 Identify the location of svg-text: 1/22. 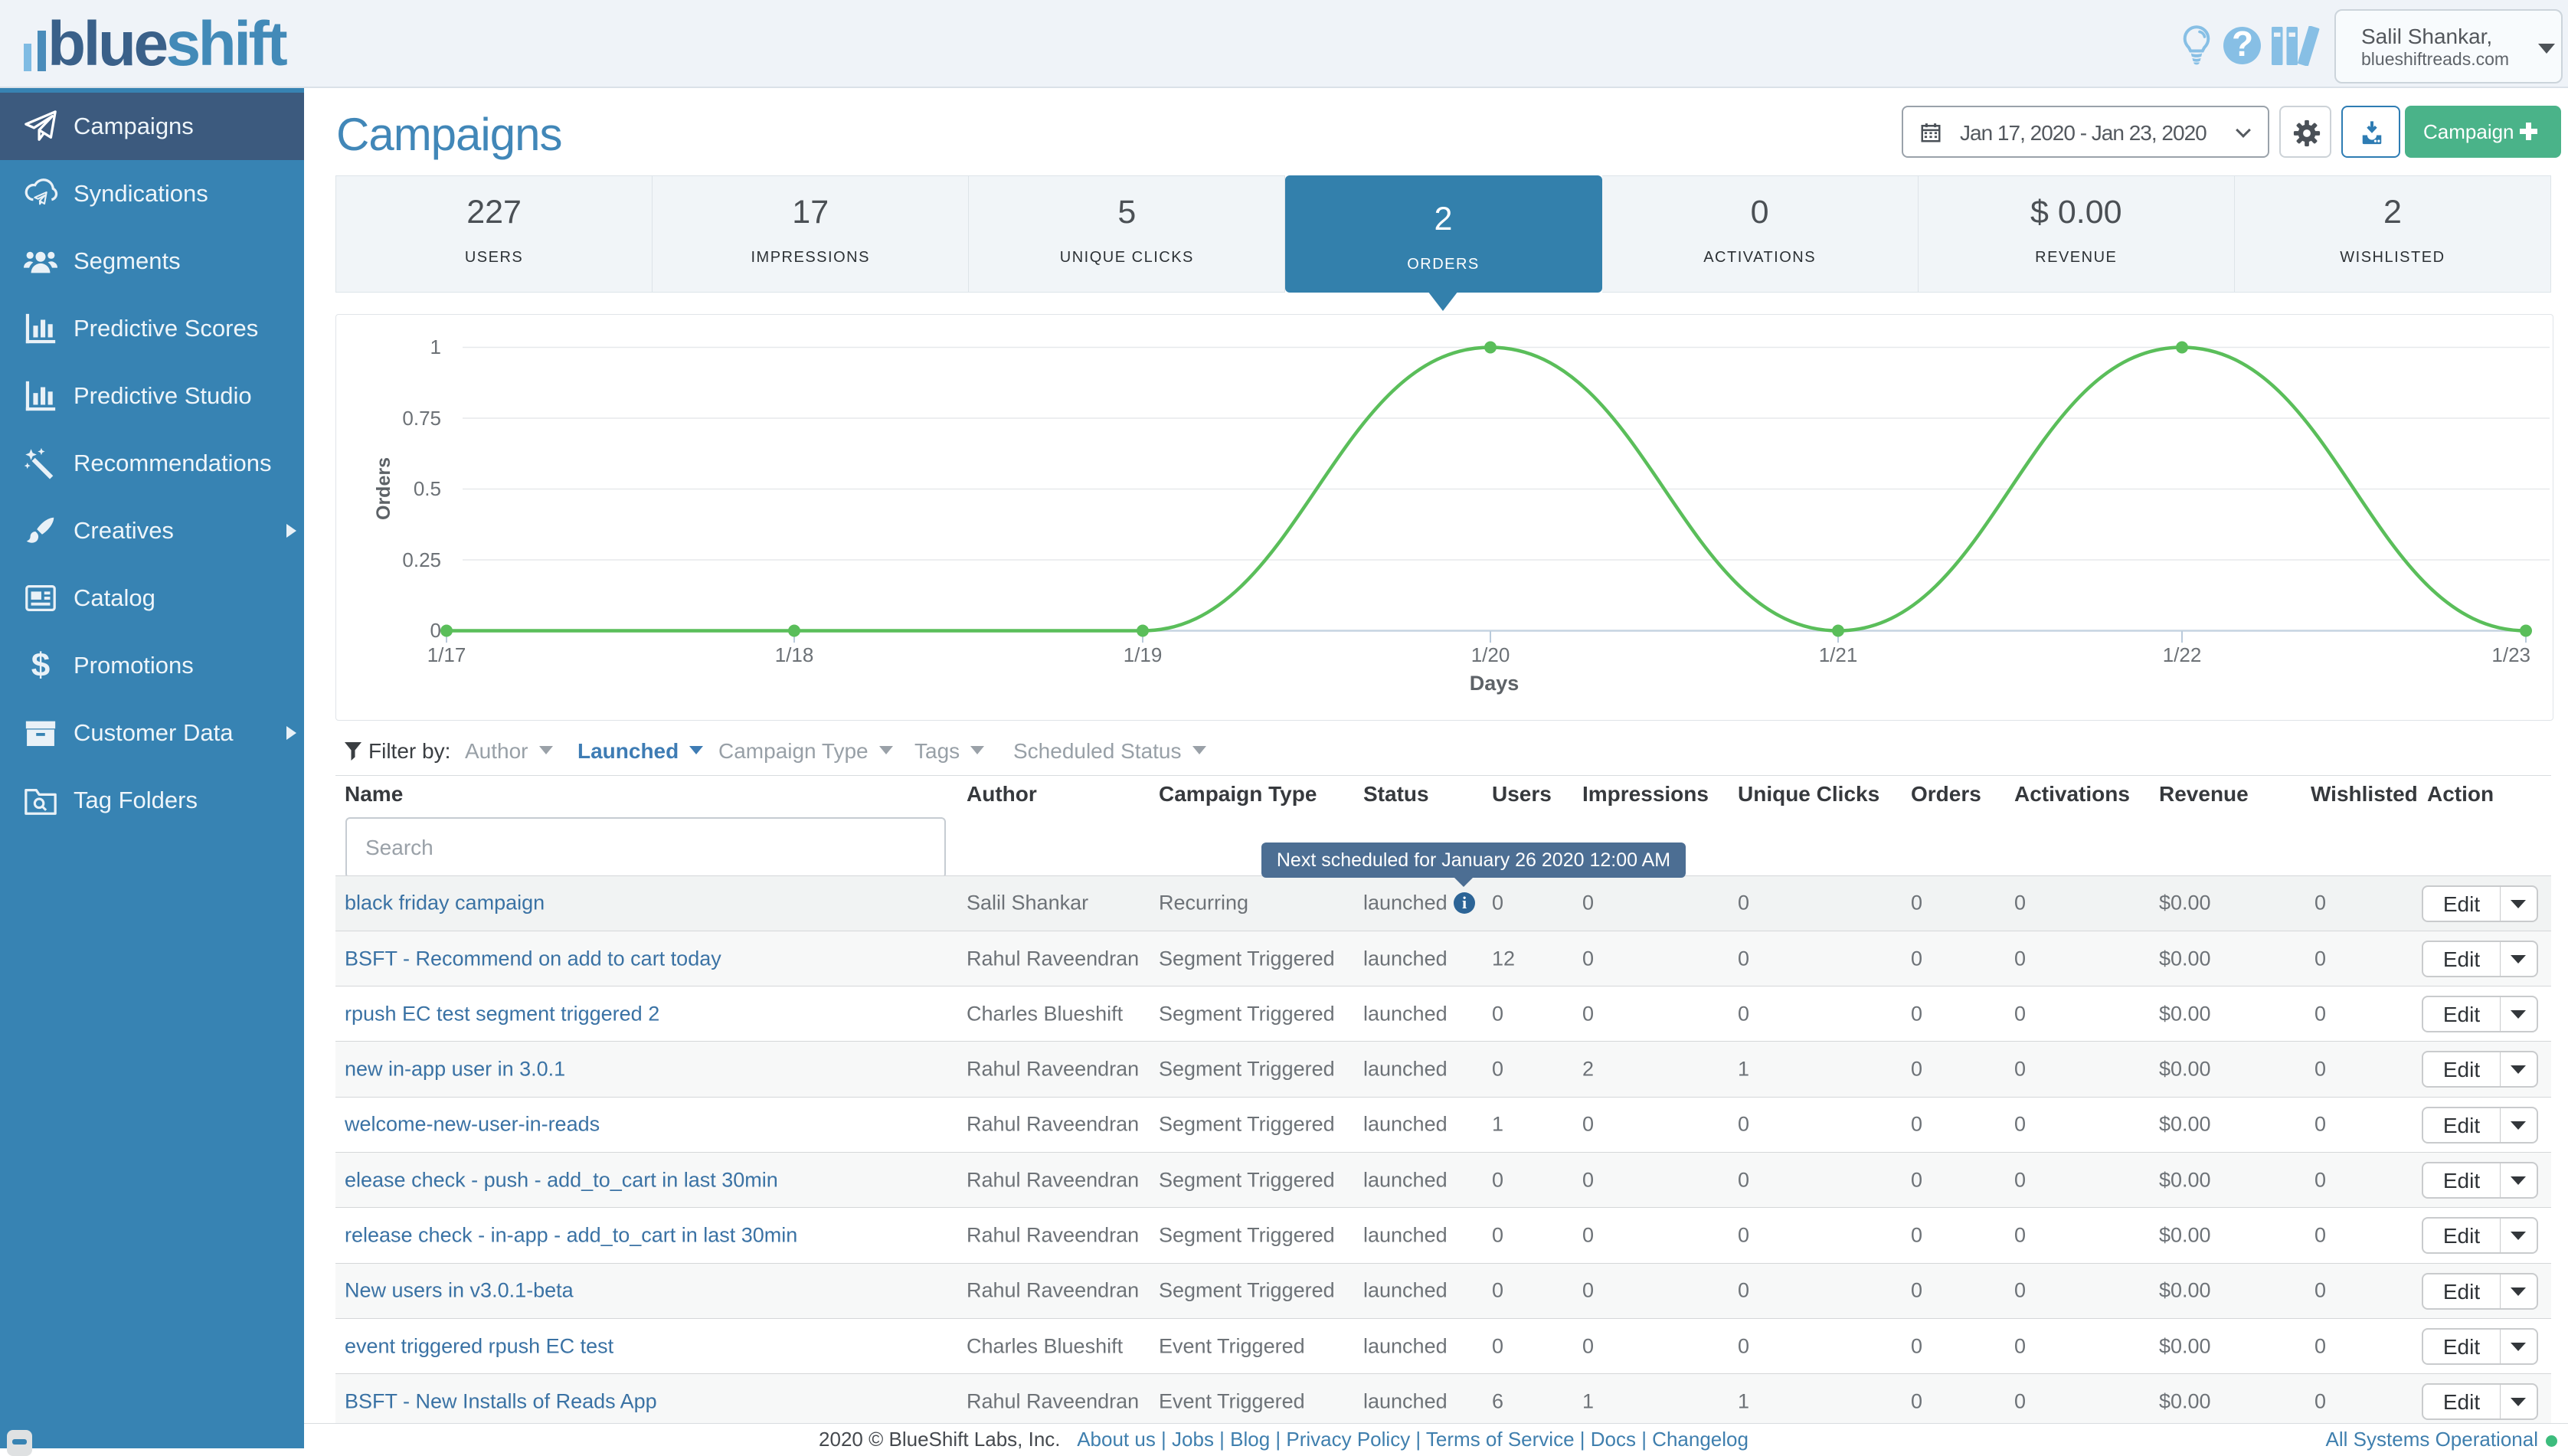
(2182, 655).